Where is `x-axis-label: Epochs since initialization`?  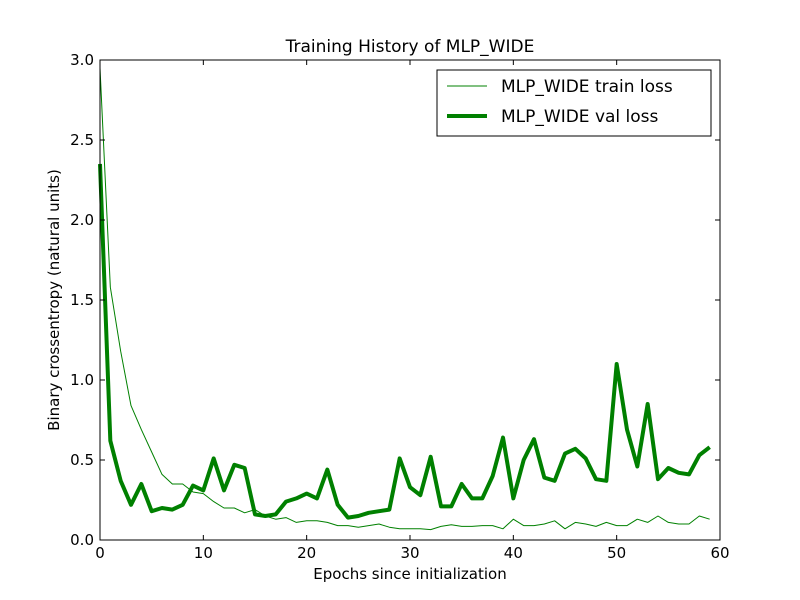
x-axis-label: Epochs since initialization is located at coordinates (409, 574).